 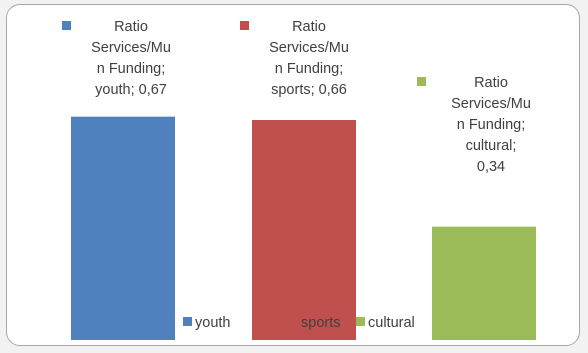 What do you see at coordinates (66, 25) in the screenshot?
I see `data-label-marker-youth` at bounding box center [66, 25].